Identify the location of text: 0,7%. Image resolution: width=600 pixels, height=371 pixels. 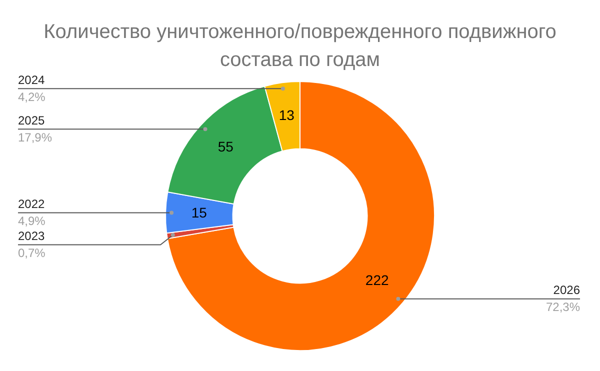
(32, 253).